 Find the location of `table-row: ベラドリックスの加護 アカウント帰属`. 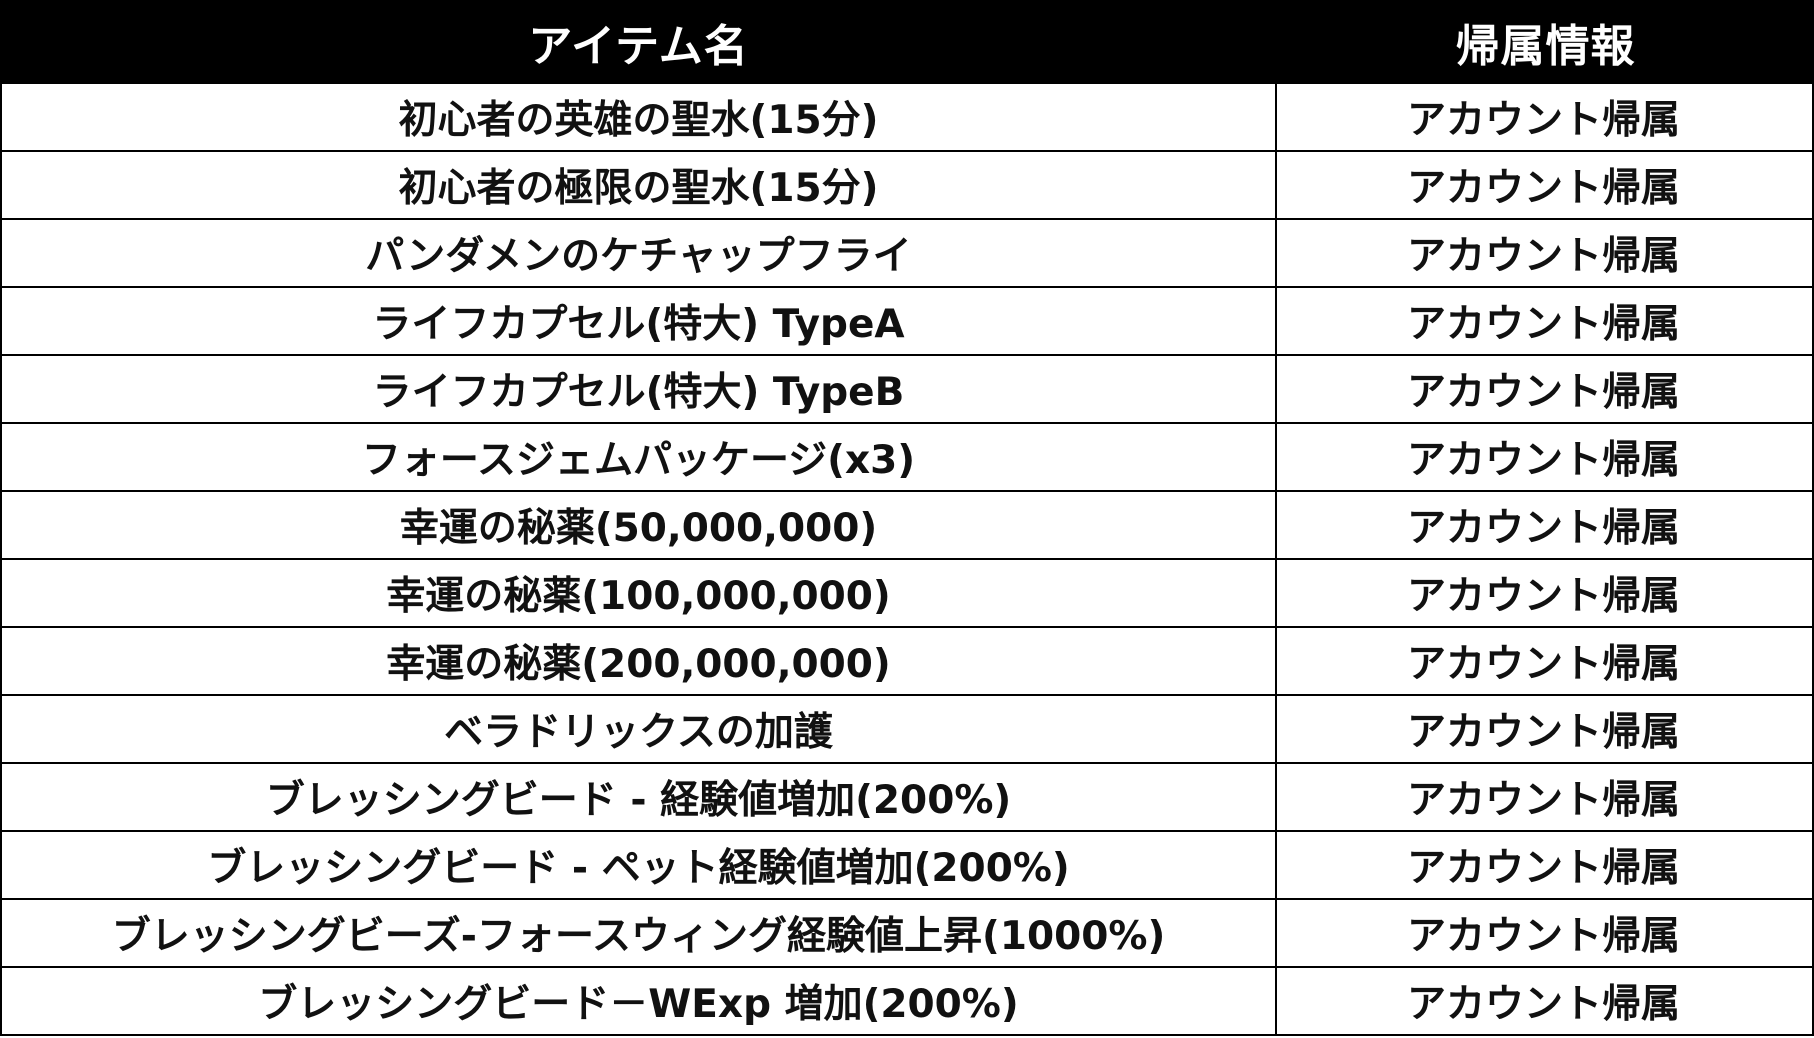

table-row: ベラドリックスの加護 アカウント帰属 is located at coordinates (907, 730).